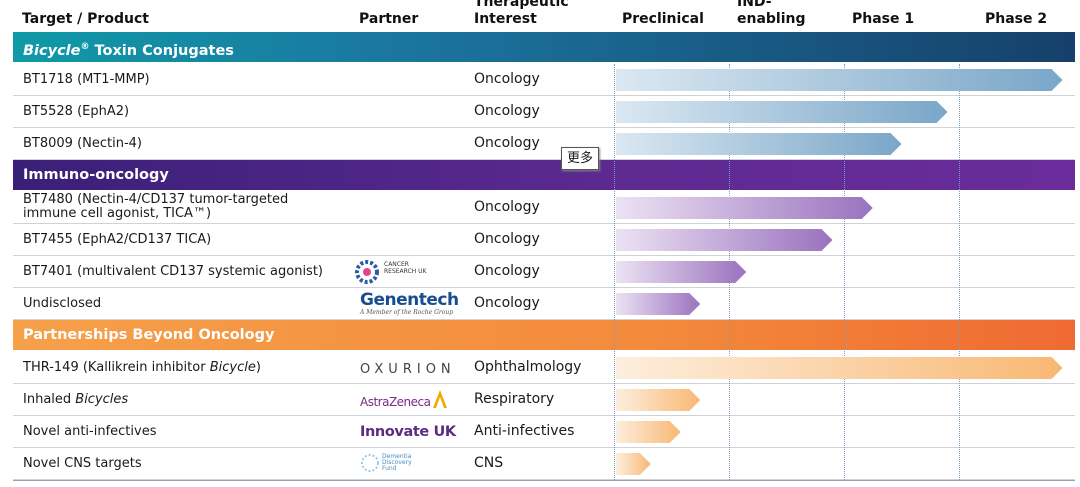 This screenshot has height=487, width=1080. I want to click on header-preclinical: Preclinical, so click(663, 19).